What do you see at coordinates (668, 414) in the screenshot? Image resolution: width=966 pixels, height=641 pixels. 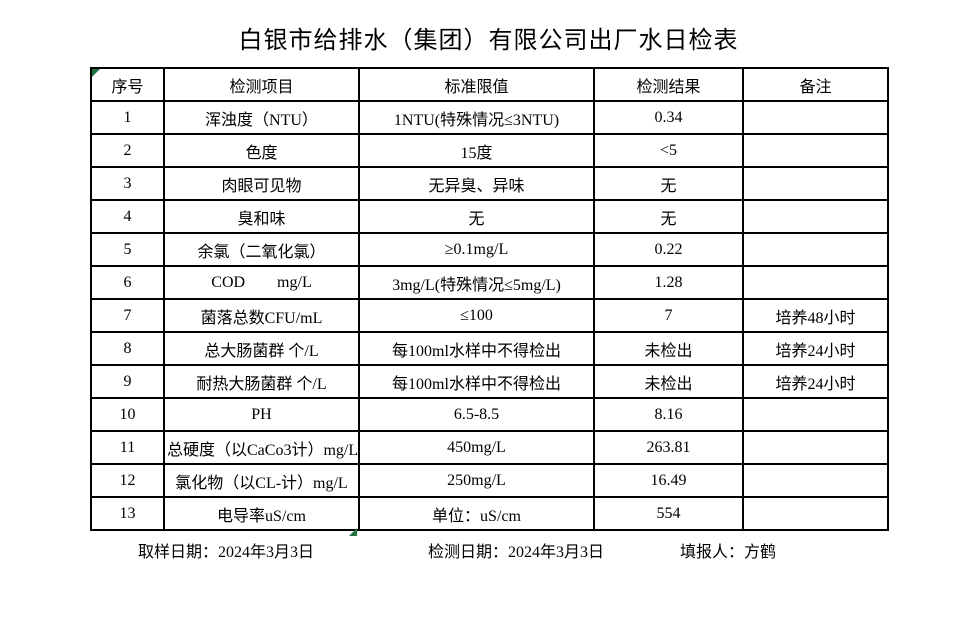 I see `cell-result: 8.16` at bounding box center [668, 414].